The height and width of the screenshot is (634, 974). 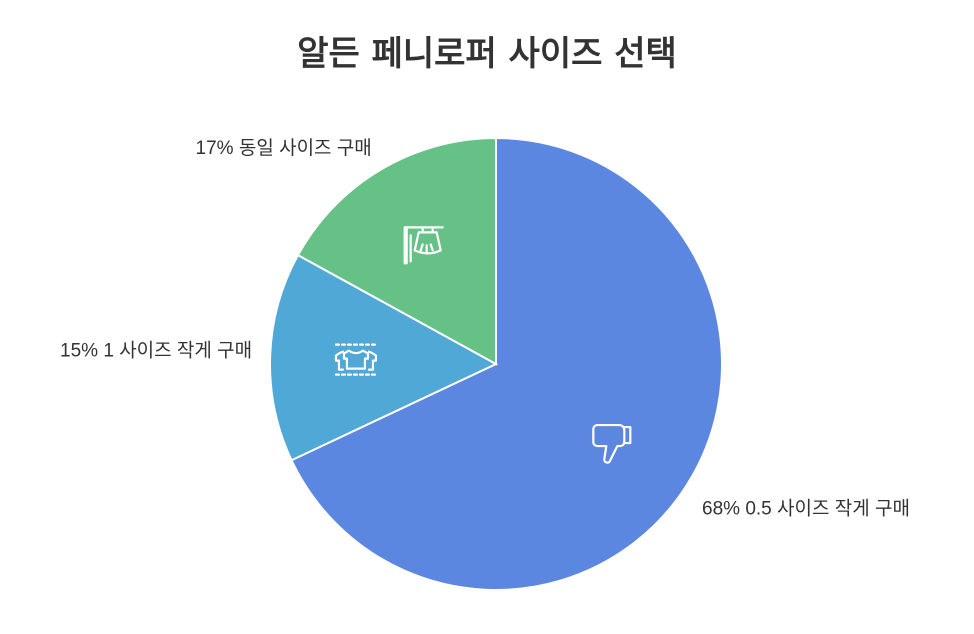 What do you see at coordinates (356, 359) in the screenshot?
I see `tshirts-icon` at bounding box center [356, 359].